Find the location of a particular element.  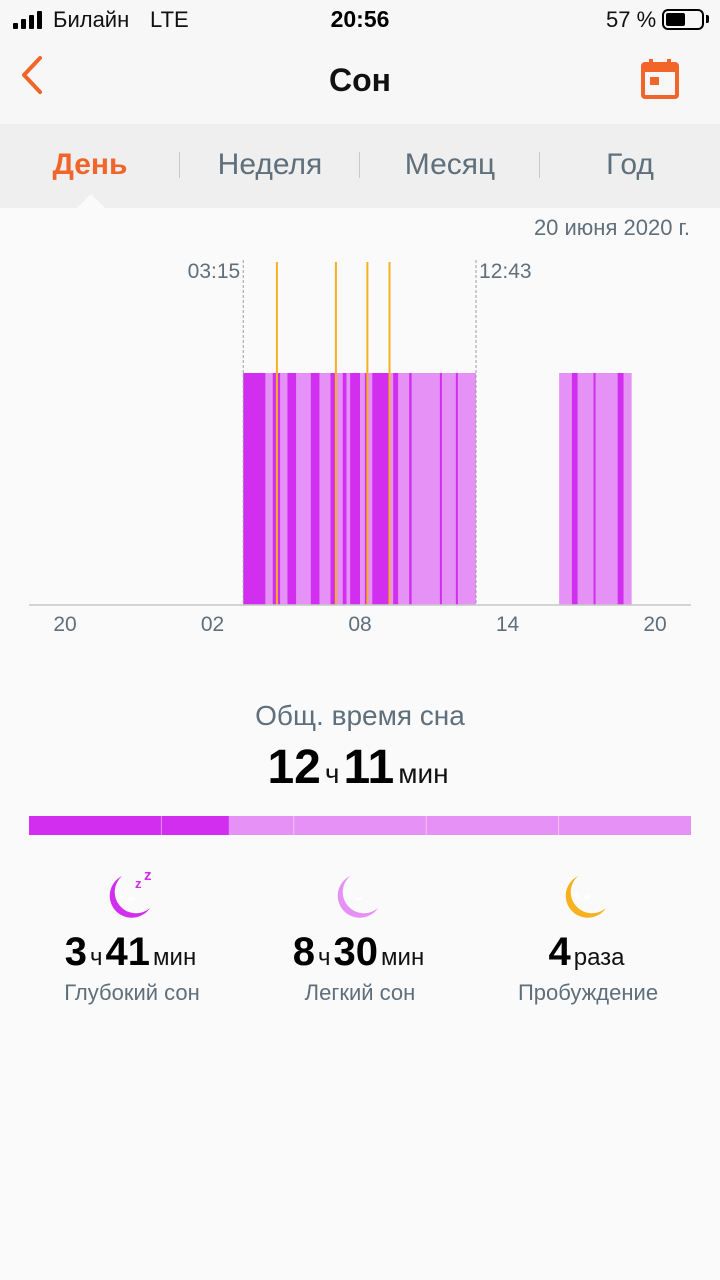

deep-sleep-stat: z z 3 ч41 мин Глубокий сон is located at coordinates (132, 936).